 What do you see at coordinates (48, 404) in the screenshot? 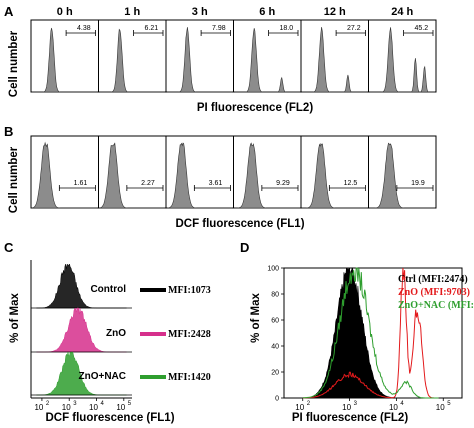
I see `panel-c-x-tick-exponent: 2` at bounding box center [48, 404].